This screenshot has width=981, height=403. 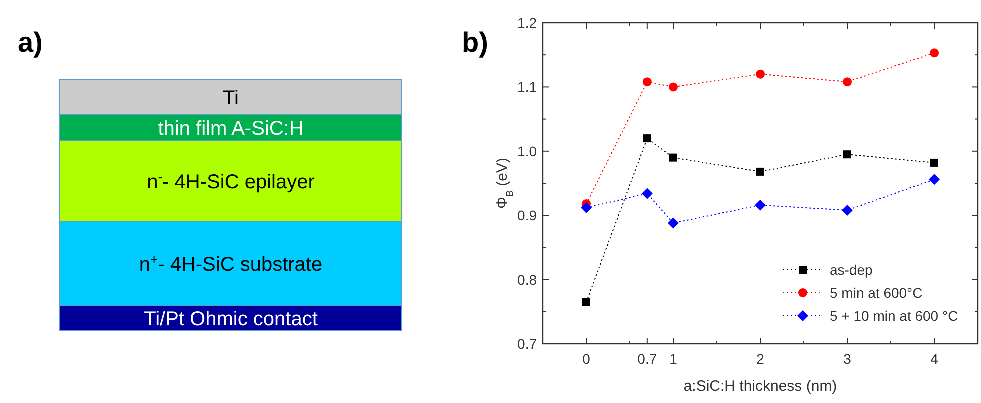 I want to click on legend-label: 5 + 10 min at 600 °C, so click(x=894, y=316).